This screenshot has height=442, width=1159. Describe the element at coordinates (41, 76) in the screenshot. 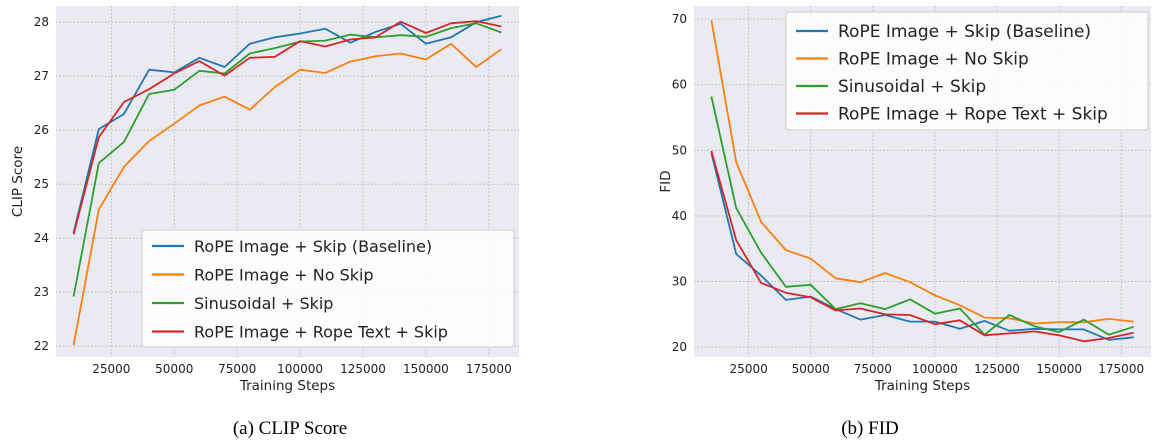

I see `y-tick-label: 27` at that location.